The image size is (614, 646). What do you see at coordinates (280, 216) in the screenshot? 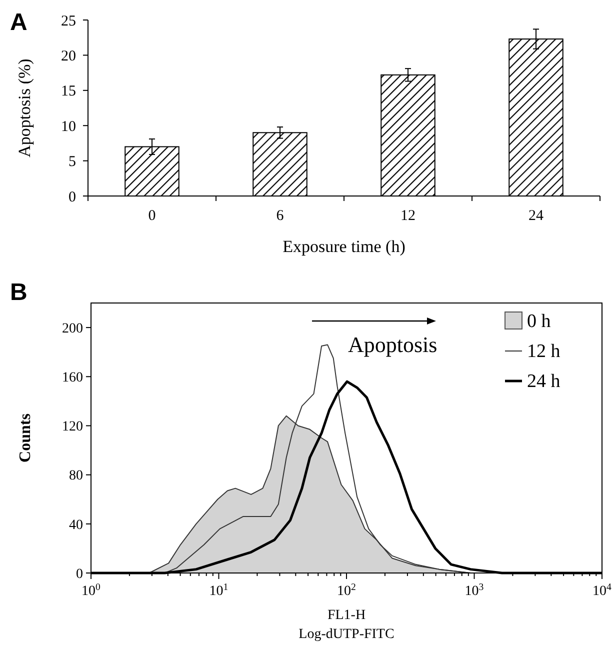
I see `x-tick-label: 6` at bounding box center [280, 216].